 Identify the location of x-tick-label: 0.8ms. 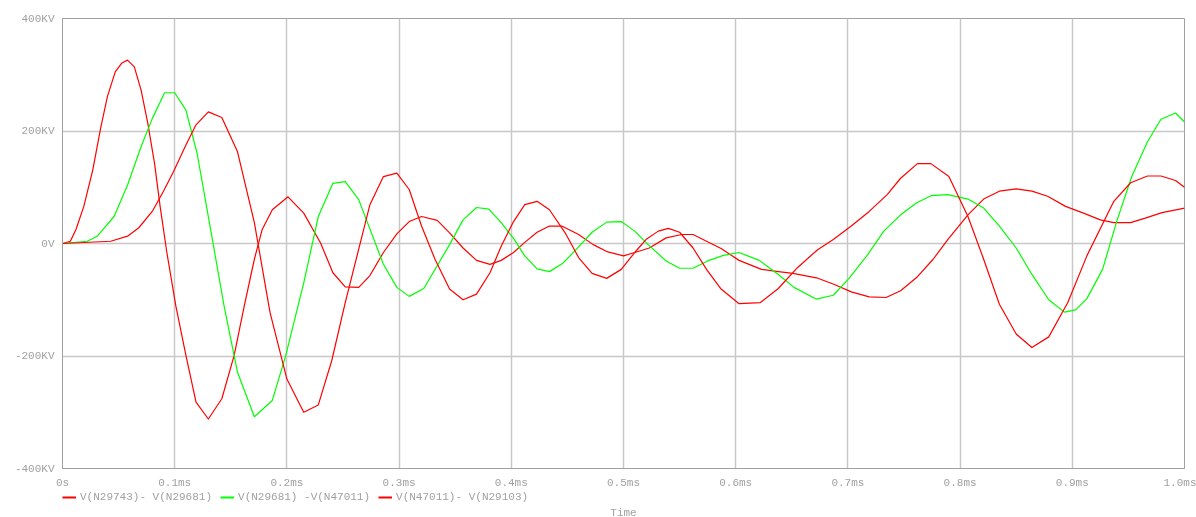
(960, 482).